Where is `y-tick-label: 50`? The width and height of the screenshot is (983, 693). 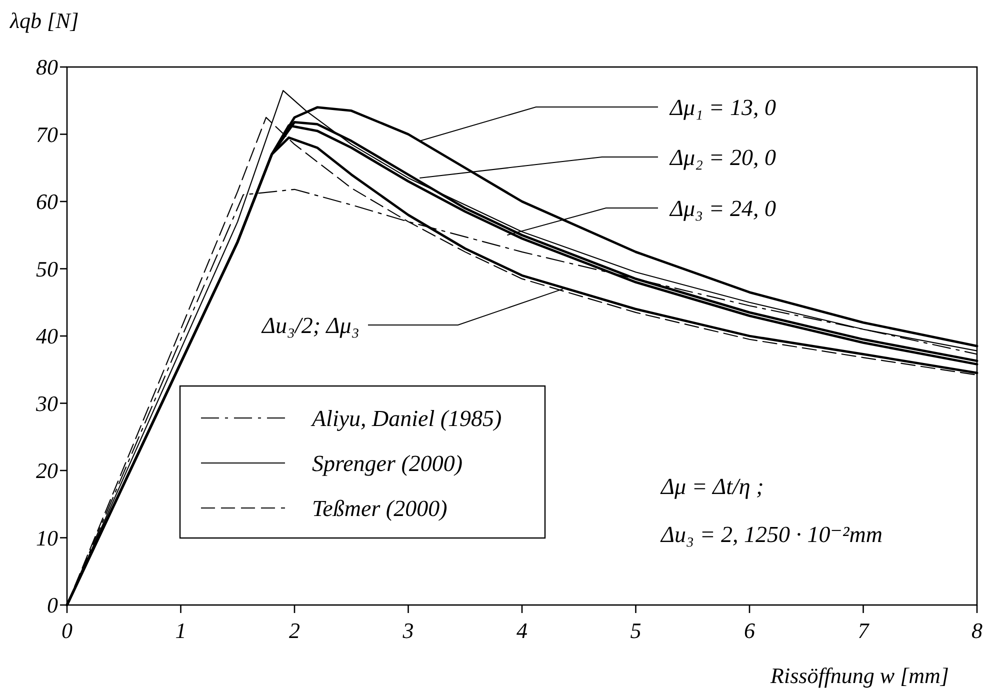 y-tick-label: 50 is located at coordinates (47, 269).